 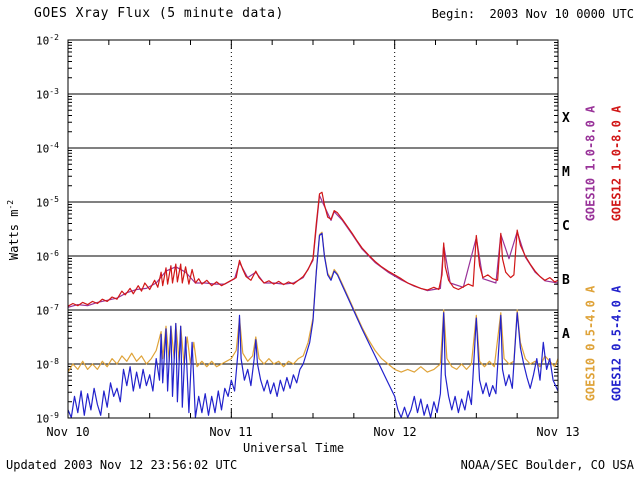 I want to click on y-tick-label: 10⁻⁷, so click(x=47, y=310).